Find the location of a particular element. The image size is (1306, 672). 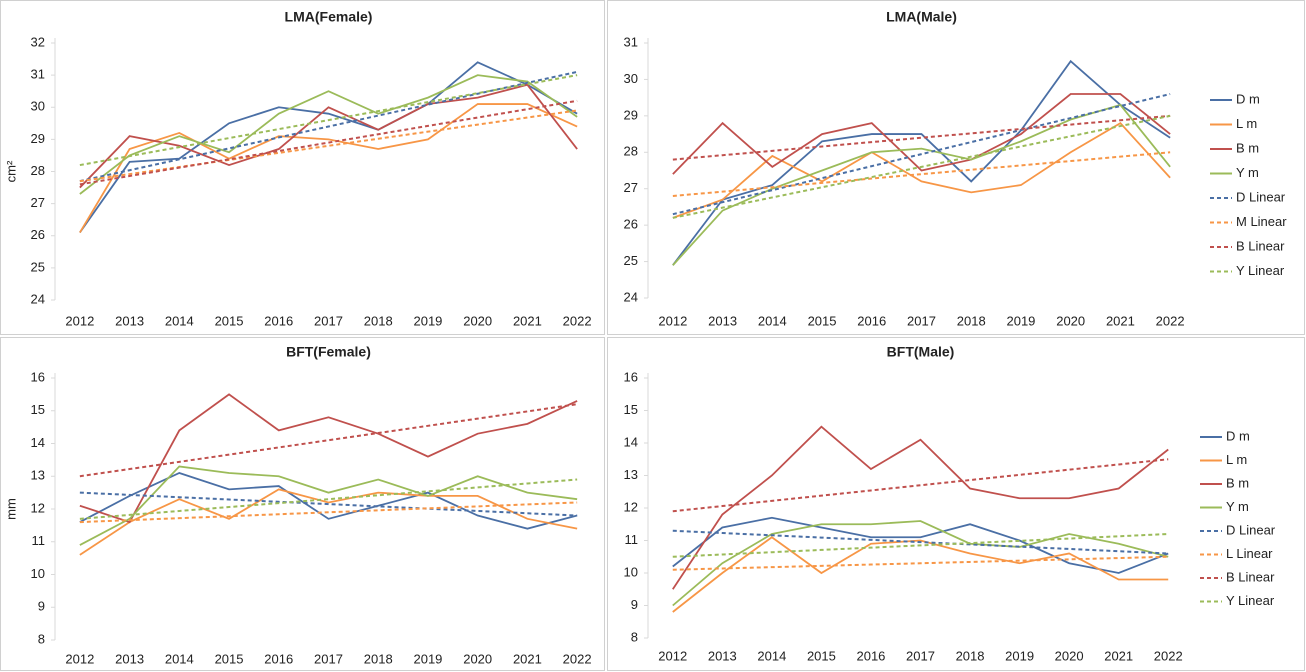

y-tick-label: 25 is located at coordinates (38, 266).